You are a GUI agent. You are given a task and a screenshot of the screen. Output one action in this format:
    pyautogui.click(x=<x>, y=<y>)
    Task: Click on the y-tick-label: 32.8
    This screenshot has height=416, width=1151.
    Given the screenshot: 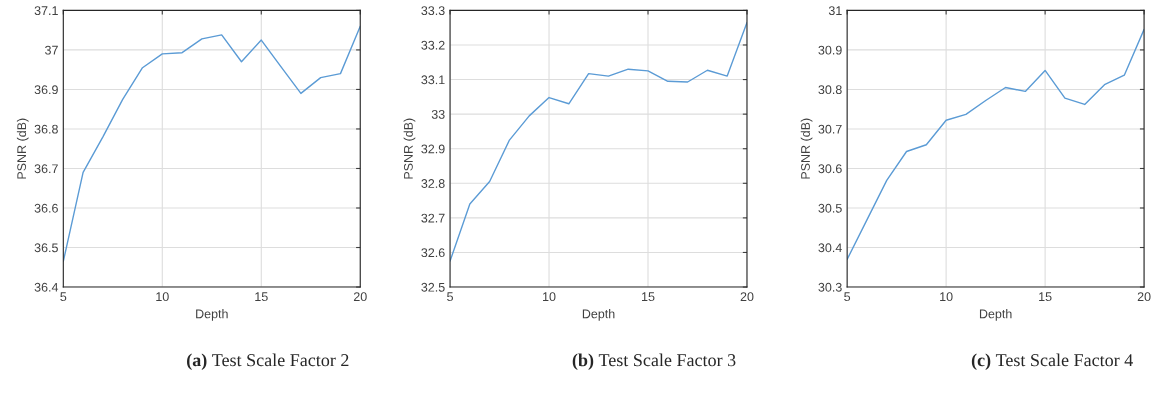 What is the action you would take?
    pyautogui.click(x=433, y=183)
    